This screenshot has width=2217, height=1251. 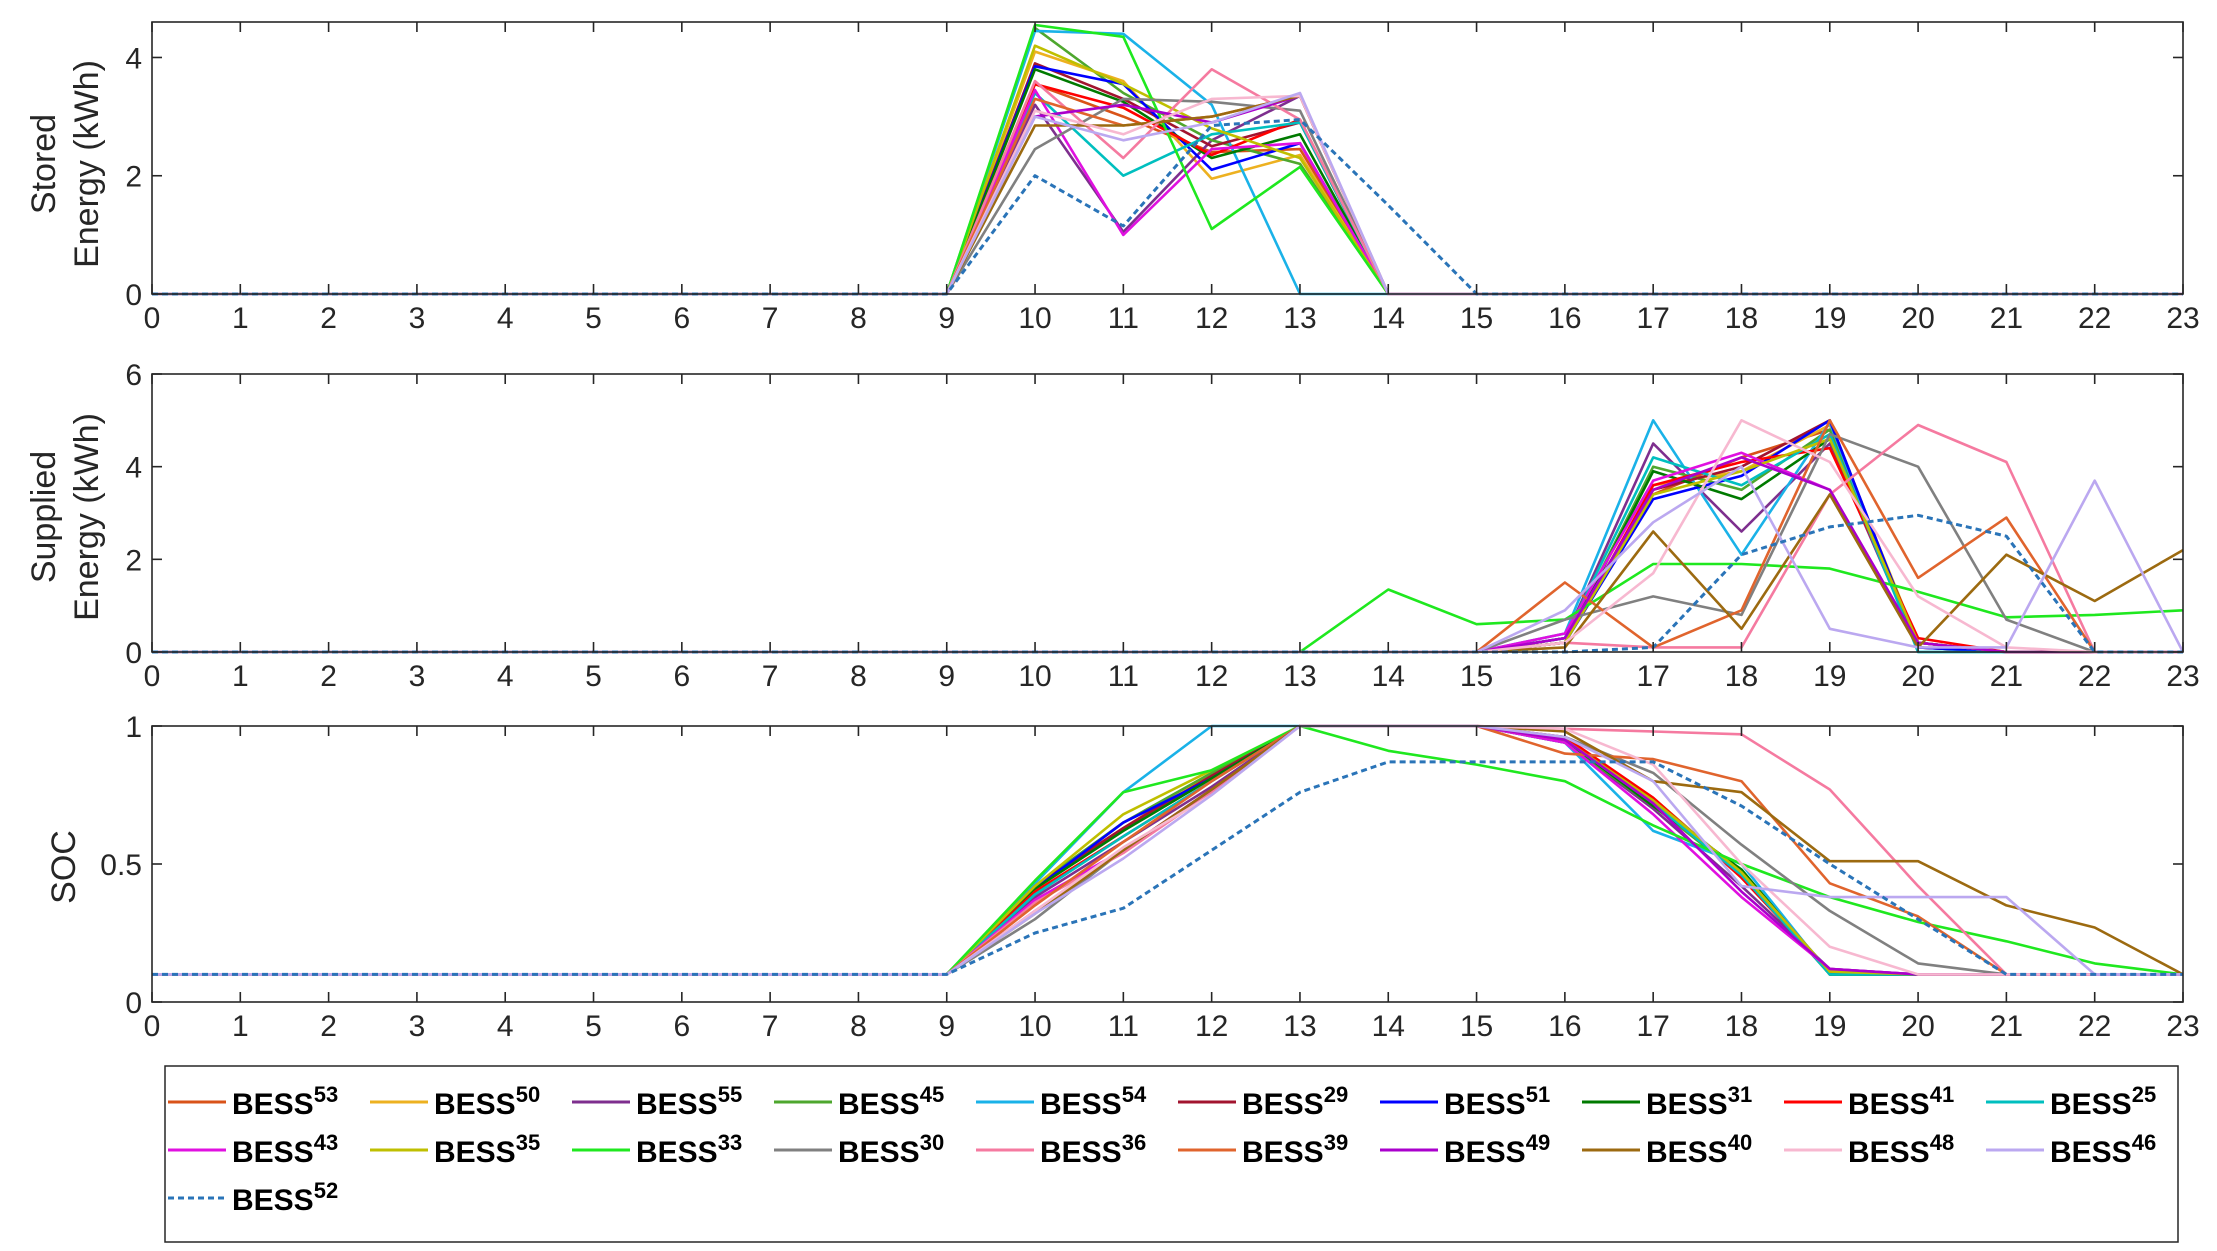 I want to click on legend-item-bess49: BESS49, so click(x=1465, y=1149).